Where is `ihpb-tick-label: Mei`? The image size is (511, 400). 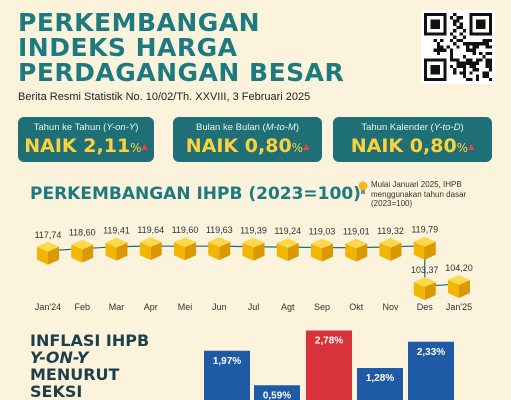 ihpb-tick-label: Mei is located at coordinates (185, 307).